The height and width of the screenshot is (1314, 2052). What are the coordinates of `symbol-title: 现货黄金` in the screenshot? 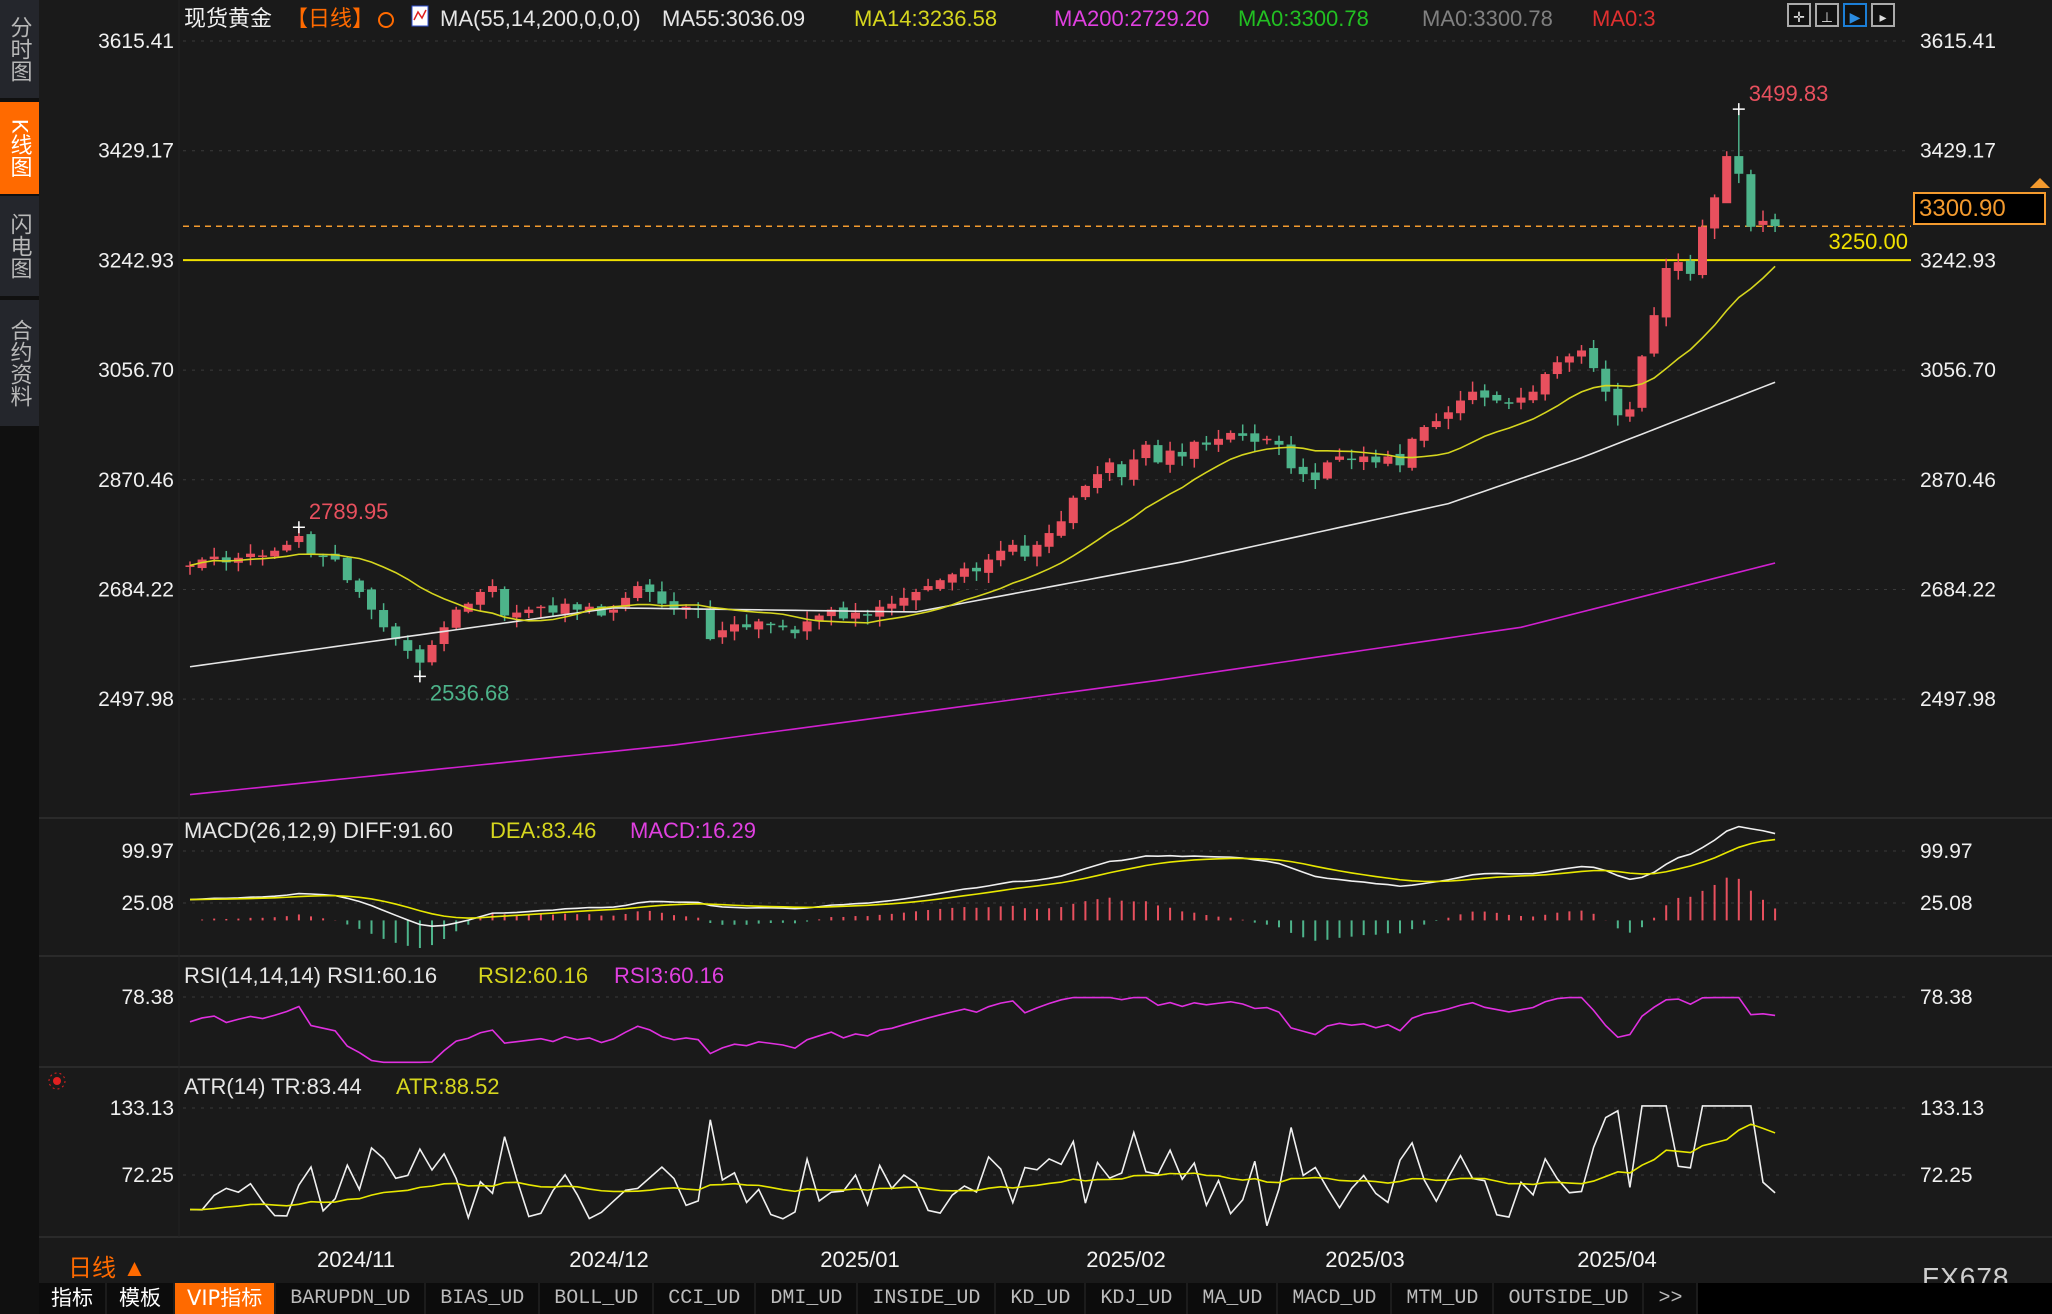 It's located at (228, 18).